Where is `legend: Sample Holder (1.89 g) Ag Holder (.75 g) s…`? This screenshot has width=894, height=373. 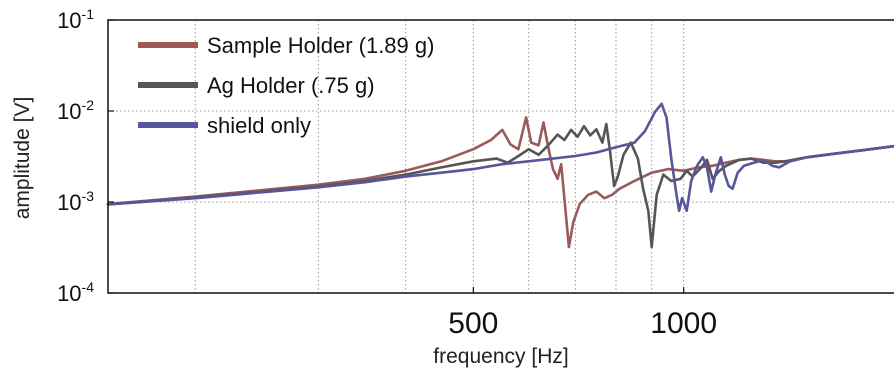
legend: Sample Holder (1.89 g) Ag Holder (.75 g) s… is located at coordinates (286, 85).